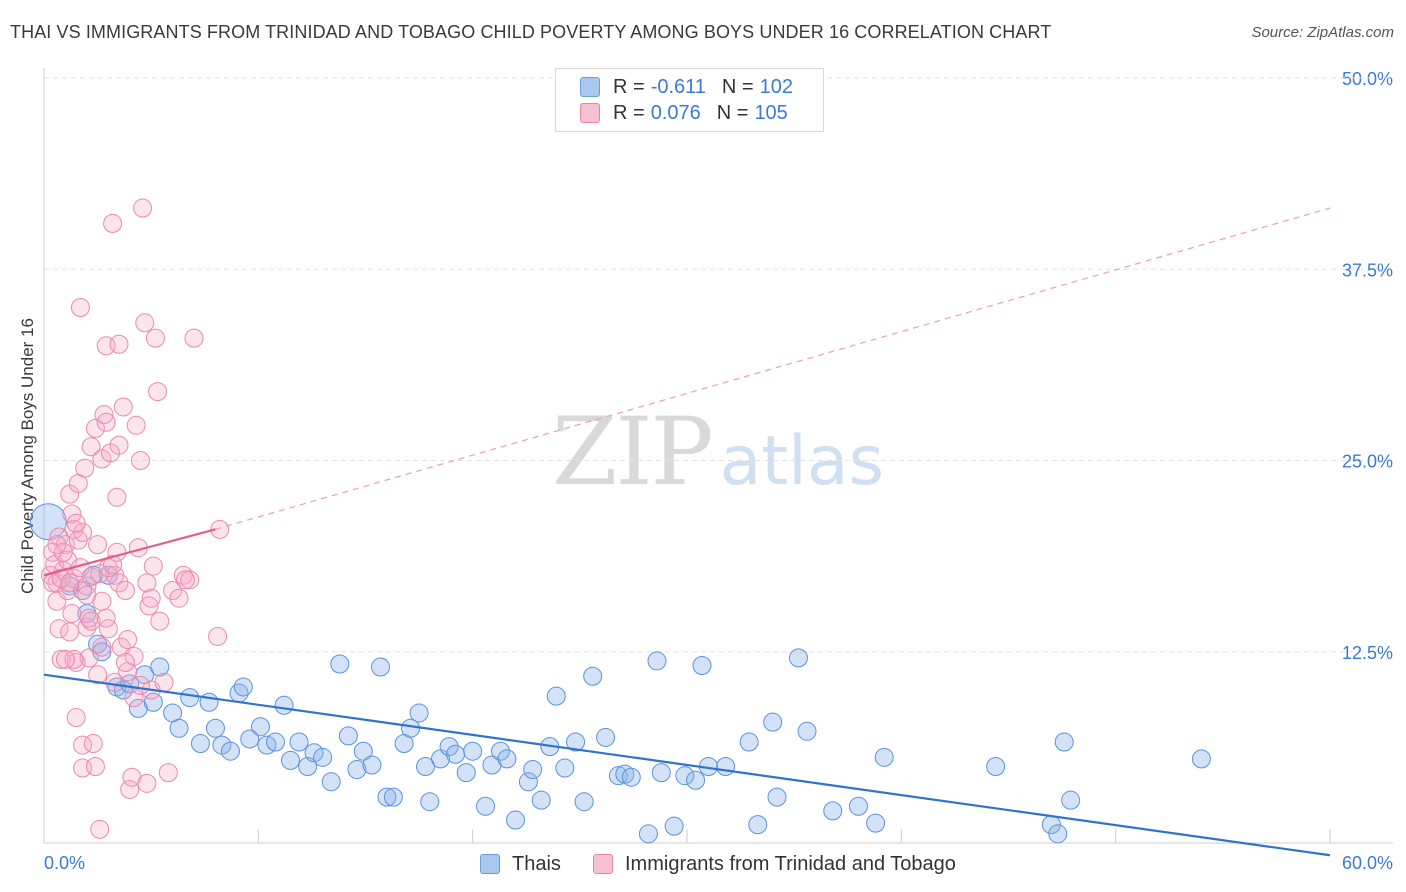  I want to click on y-tick-label: 50.0%, so click(1367, 79).